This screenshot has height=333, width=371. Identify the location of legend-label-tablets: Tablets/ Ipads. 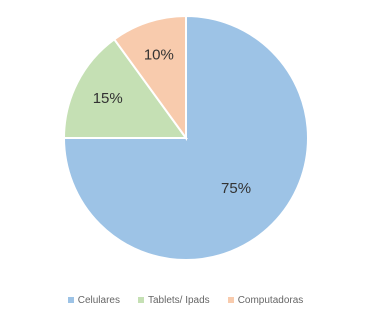
(178, 300).